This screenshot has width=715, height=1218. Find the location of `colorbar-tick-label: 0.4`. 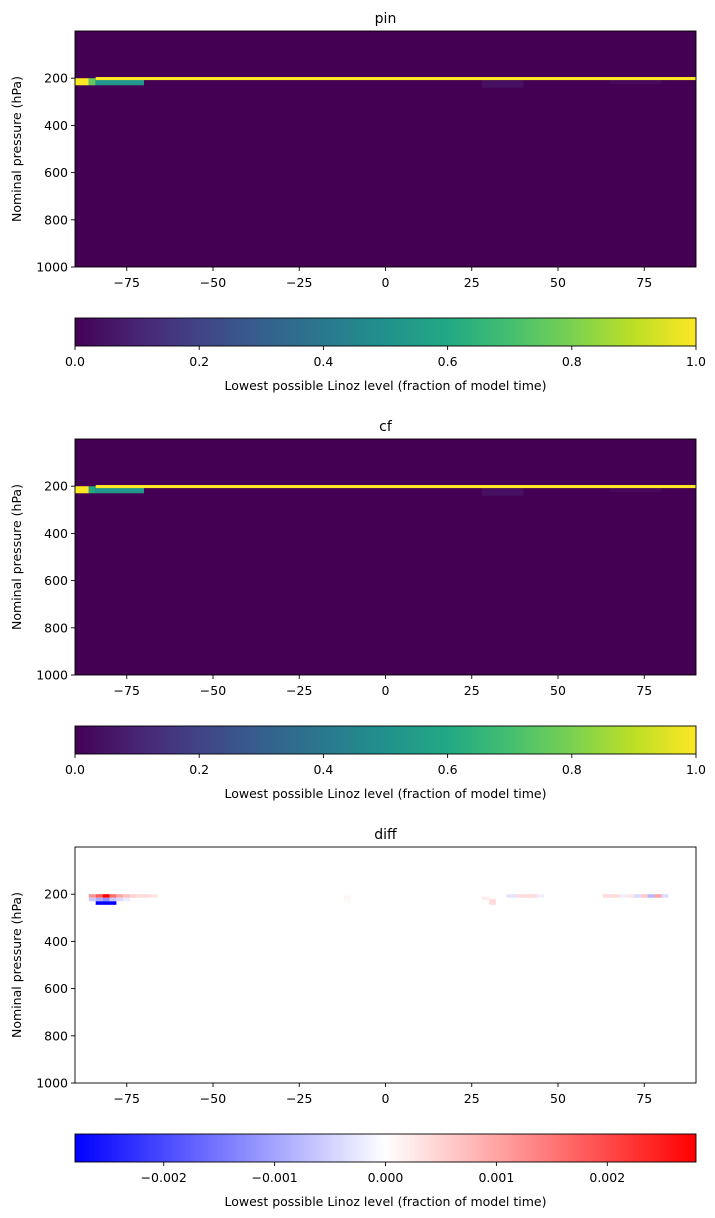

colorbar-tick-label: 0.4 is located at coordinates (323, 361).